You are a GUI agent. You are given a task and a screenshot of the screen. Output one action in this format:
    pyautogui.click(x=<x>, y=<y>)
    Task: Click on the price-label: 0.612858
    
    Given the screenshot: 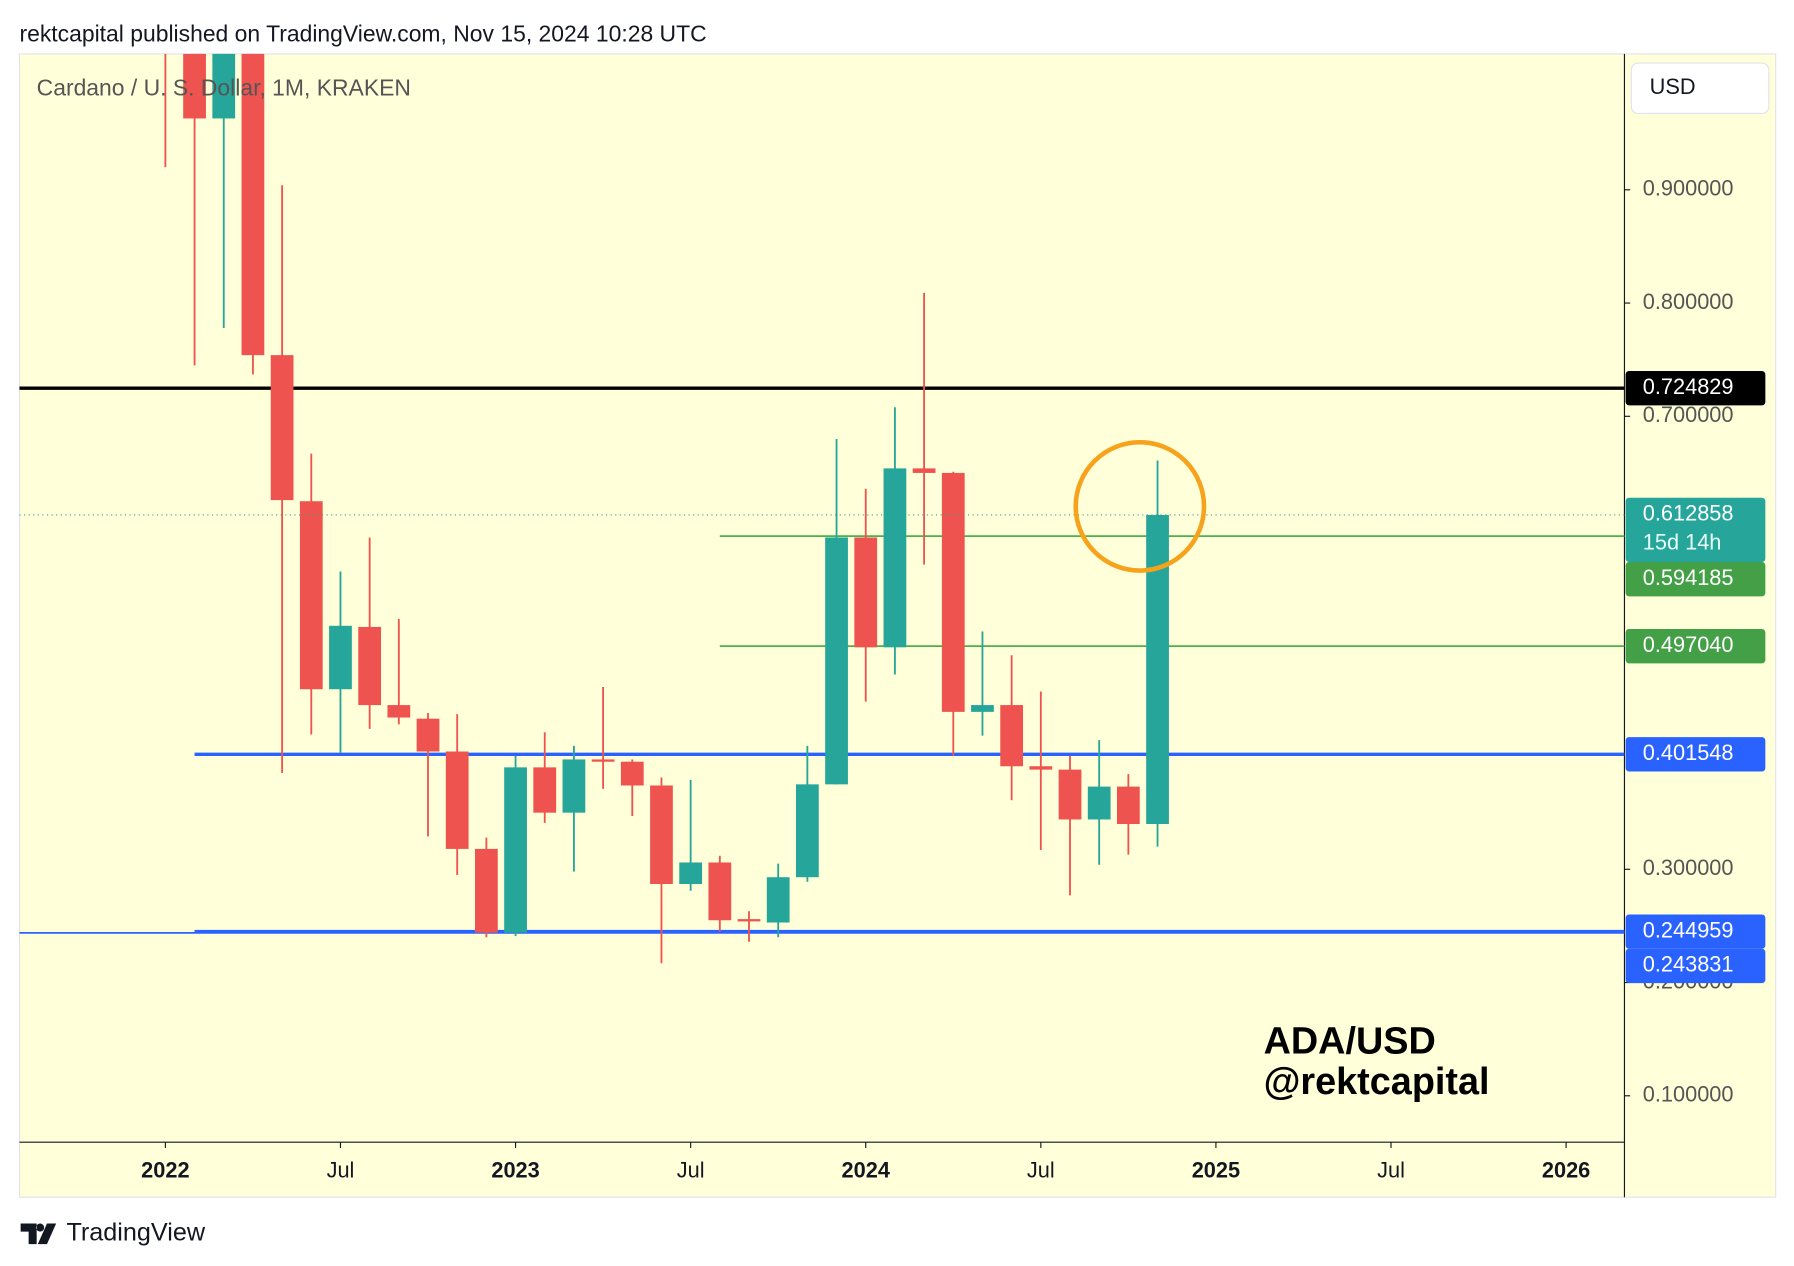 What is the action you would take?
    pyautogui.click(x=1688, y=513)
    